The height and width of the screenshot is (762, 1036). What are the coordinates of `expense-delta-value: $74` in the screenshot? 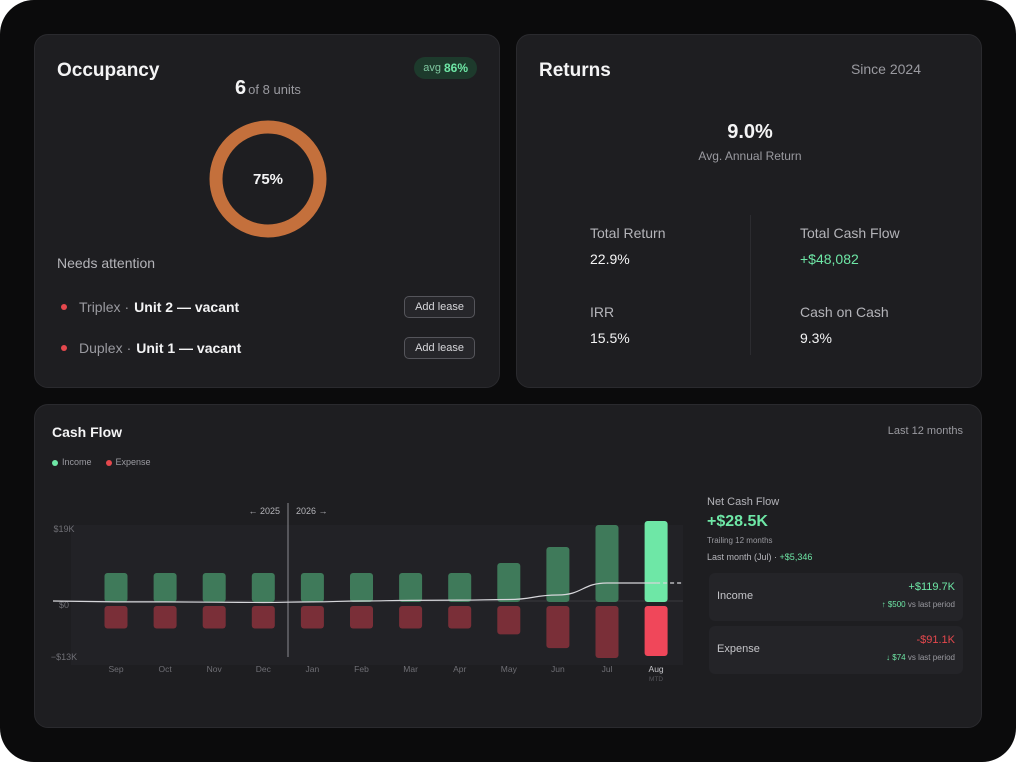 It's located at (899, 657).